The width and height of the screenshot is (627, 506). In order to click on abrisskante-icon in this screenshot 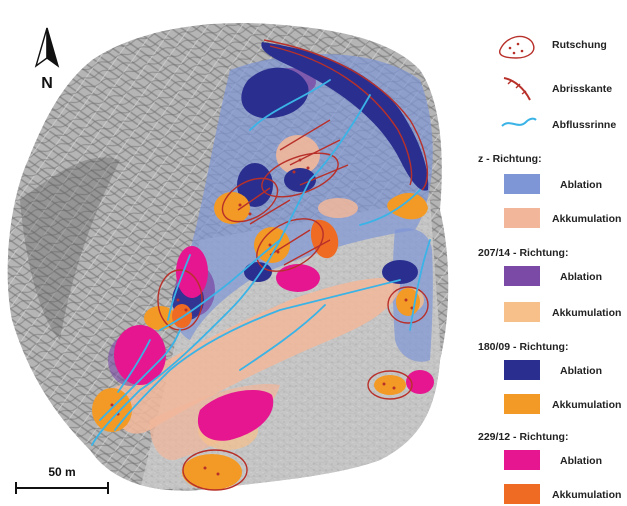, I will do `click(517, 89)`.